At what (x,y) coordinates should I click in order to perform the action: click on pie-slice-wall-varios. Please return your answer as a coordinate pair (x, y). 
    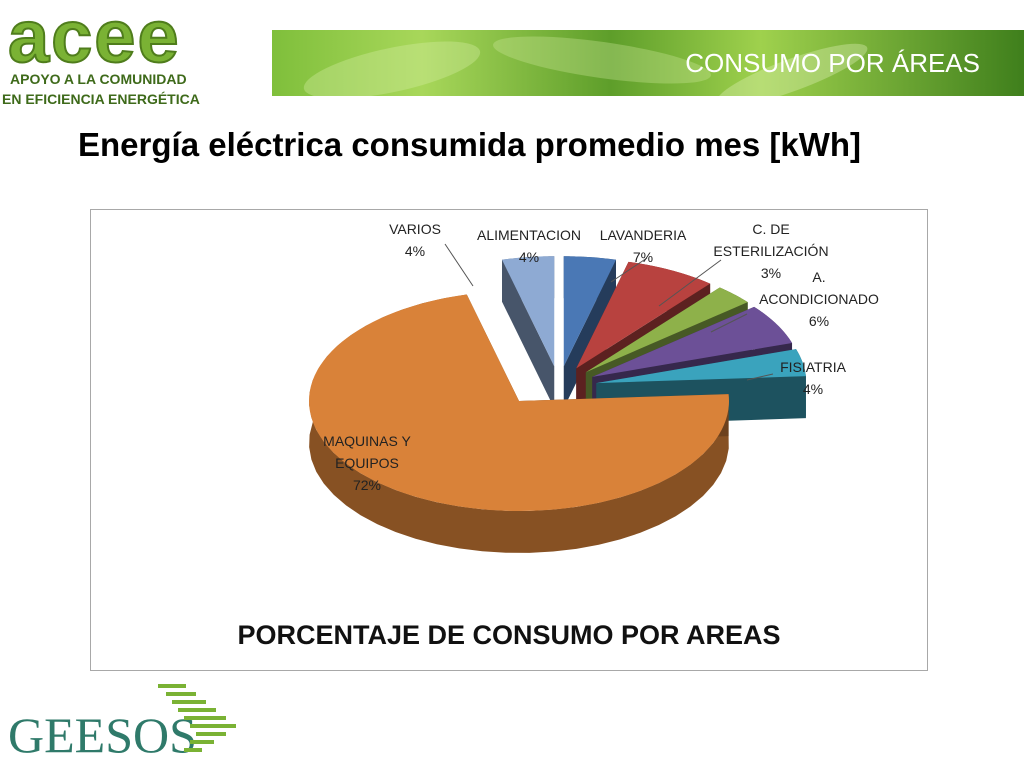
    Looking at the image, I should click on (528, 334).